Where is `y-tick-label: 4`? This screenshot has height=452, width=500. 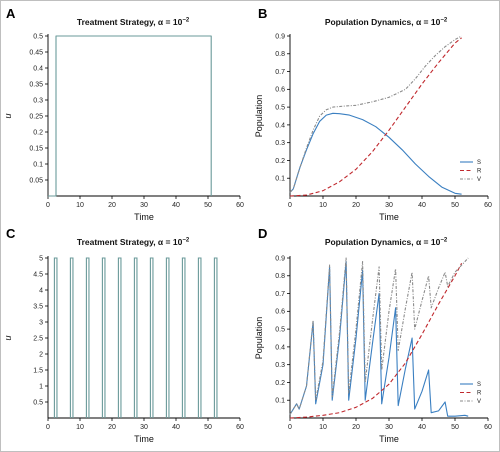
y-tick-label: 4 is located at coordinates (41, 290).